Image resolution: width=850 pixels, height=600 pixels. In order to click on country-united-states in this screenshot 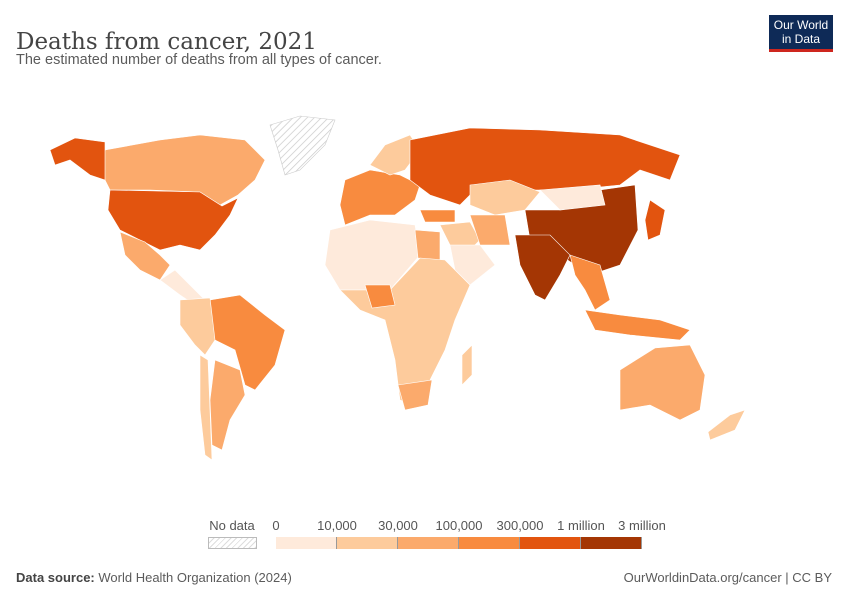, I will do `click(173, 220)`.